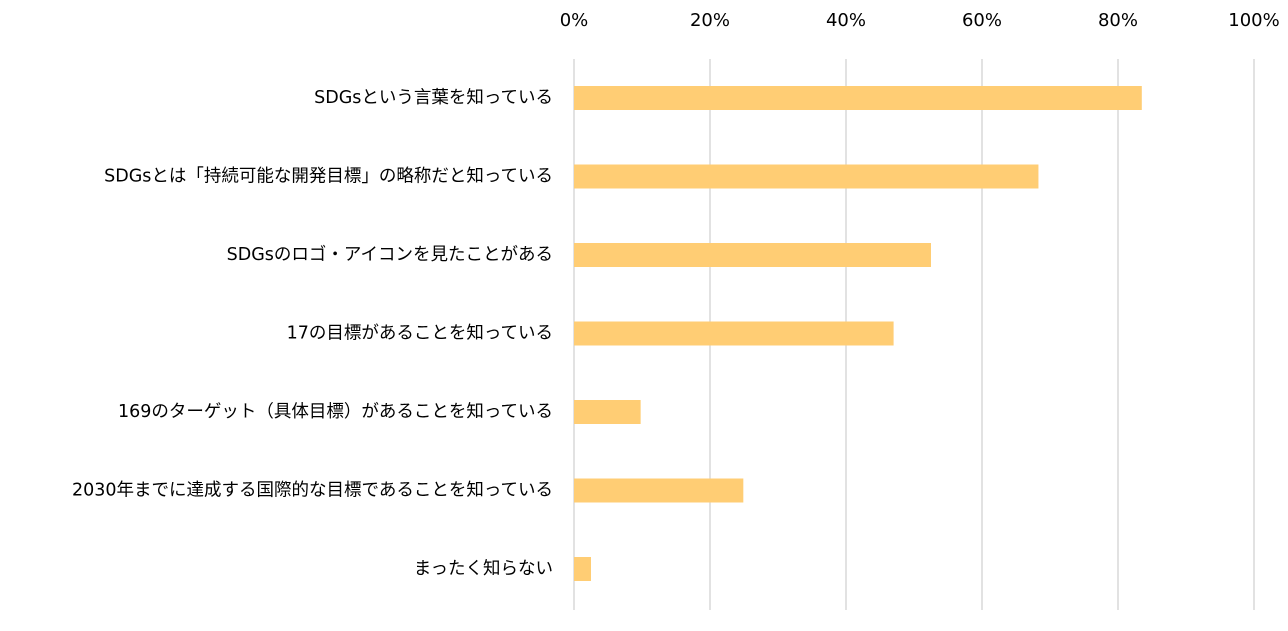 This screenshot has height=631, width=1288. Describe the element at coordinates (920, 20) in the screenshot. I see `x-axis-ticks: 0% 20% 40% 60% 80% 100%` at that location.